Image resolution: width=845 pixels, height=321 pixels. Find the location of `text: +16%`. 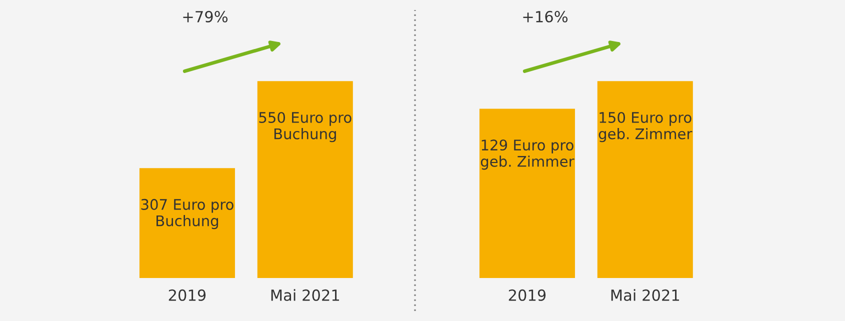

text: +16% is located at coordinates (545, 16).